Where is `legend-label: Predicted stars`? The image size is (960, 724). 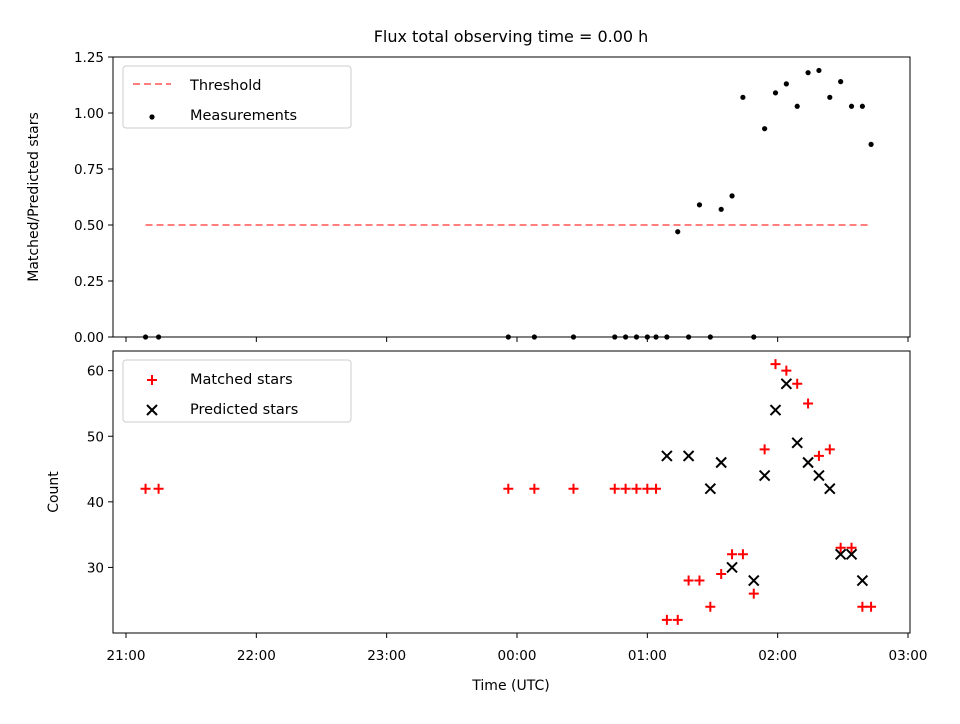 legend-label: Predicted stars is located at coordinates (244, 410).